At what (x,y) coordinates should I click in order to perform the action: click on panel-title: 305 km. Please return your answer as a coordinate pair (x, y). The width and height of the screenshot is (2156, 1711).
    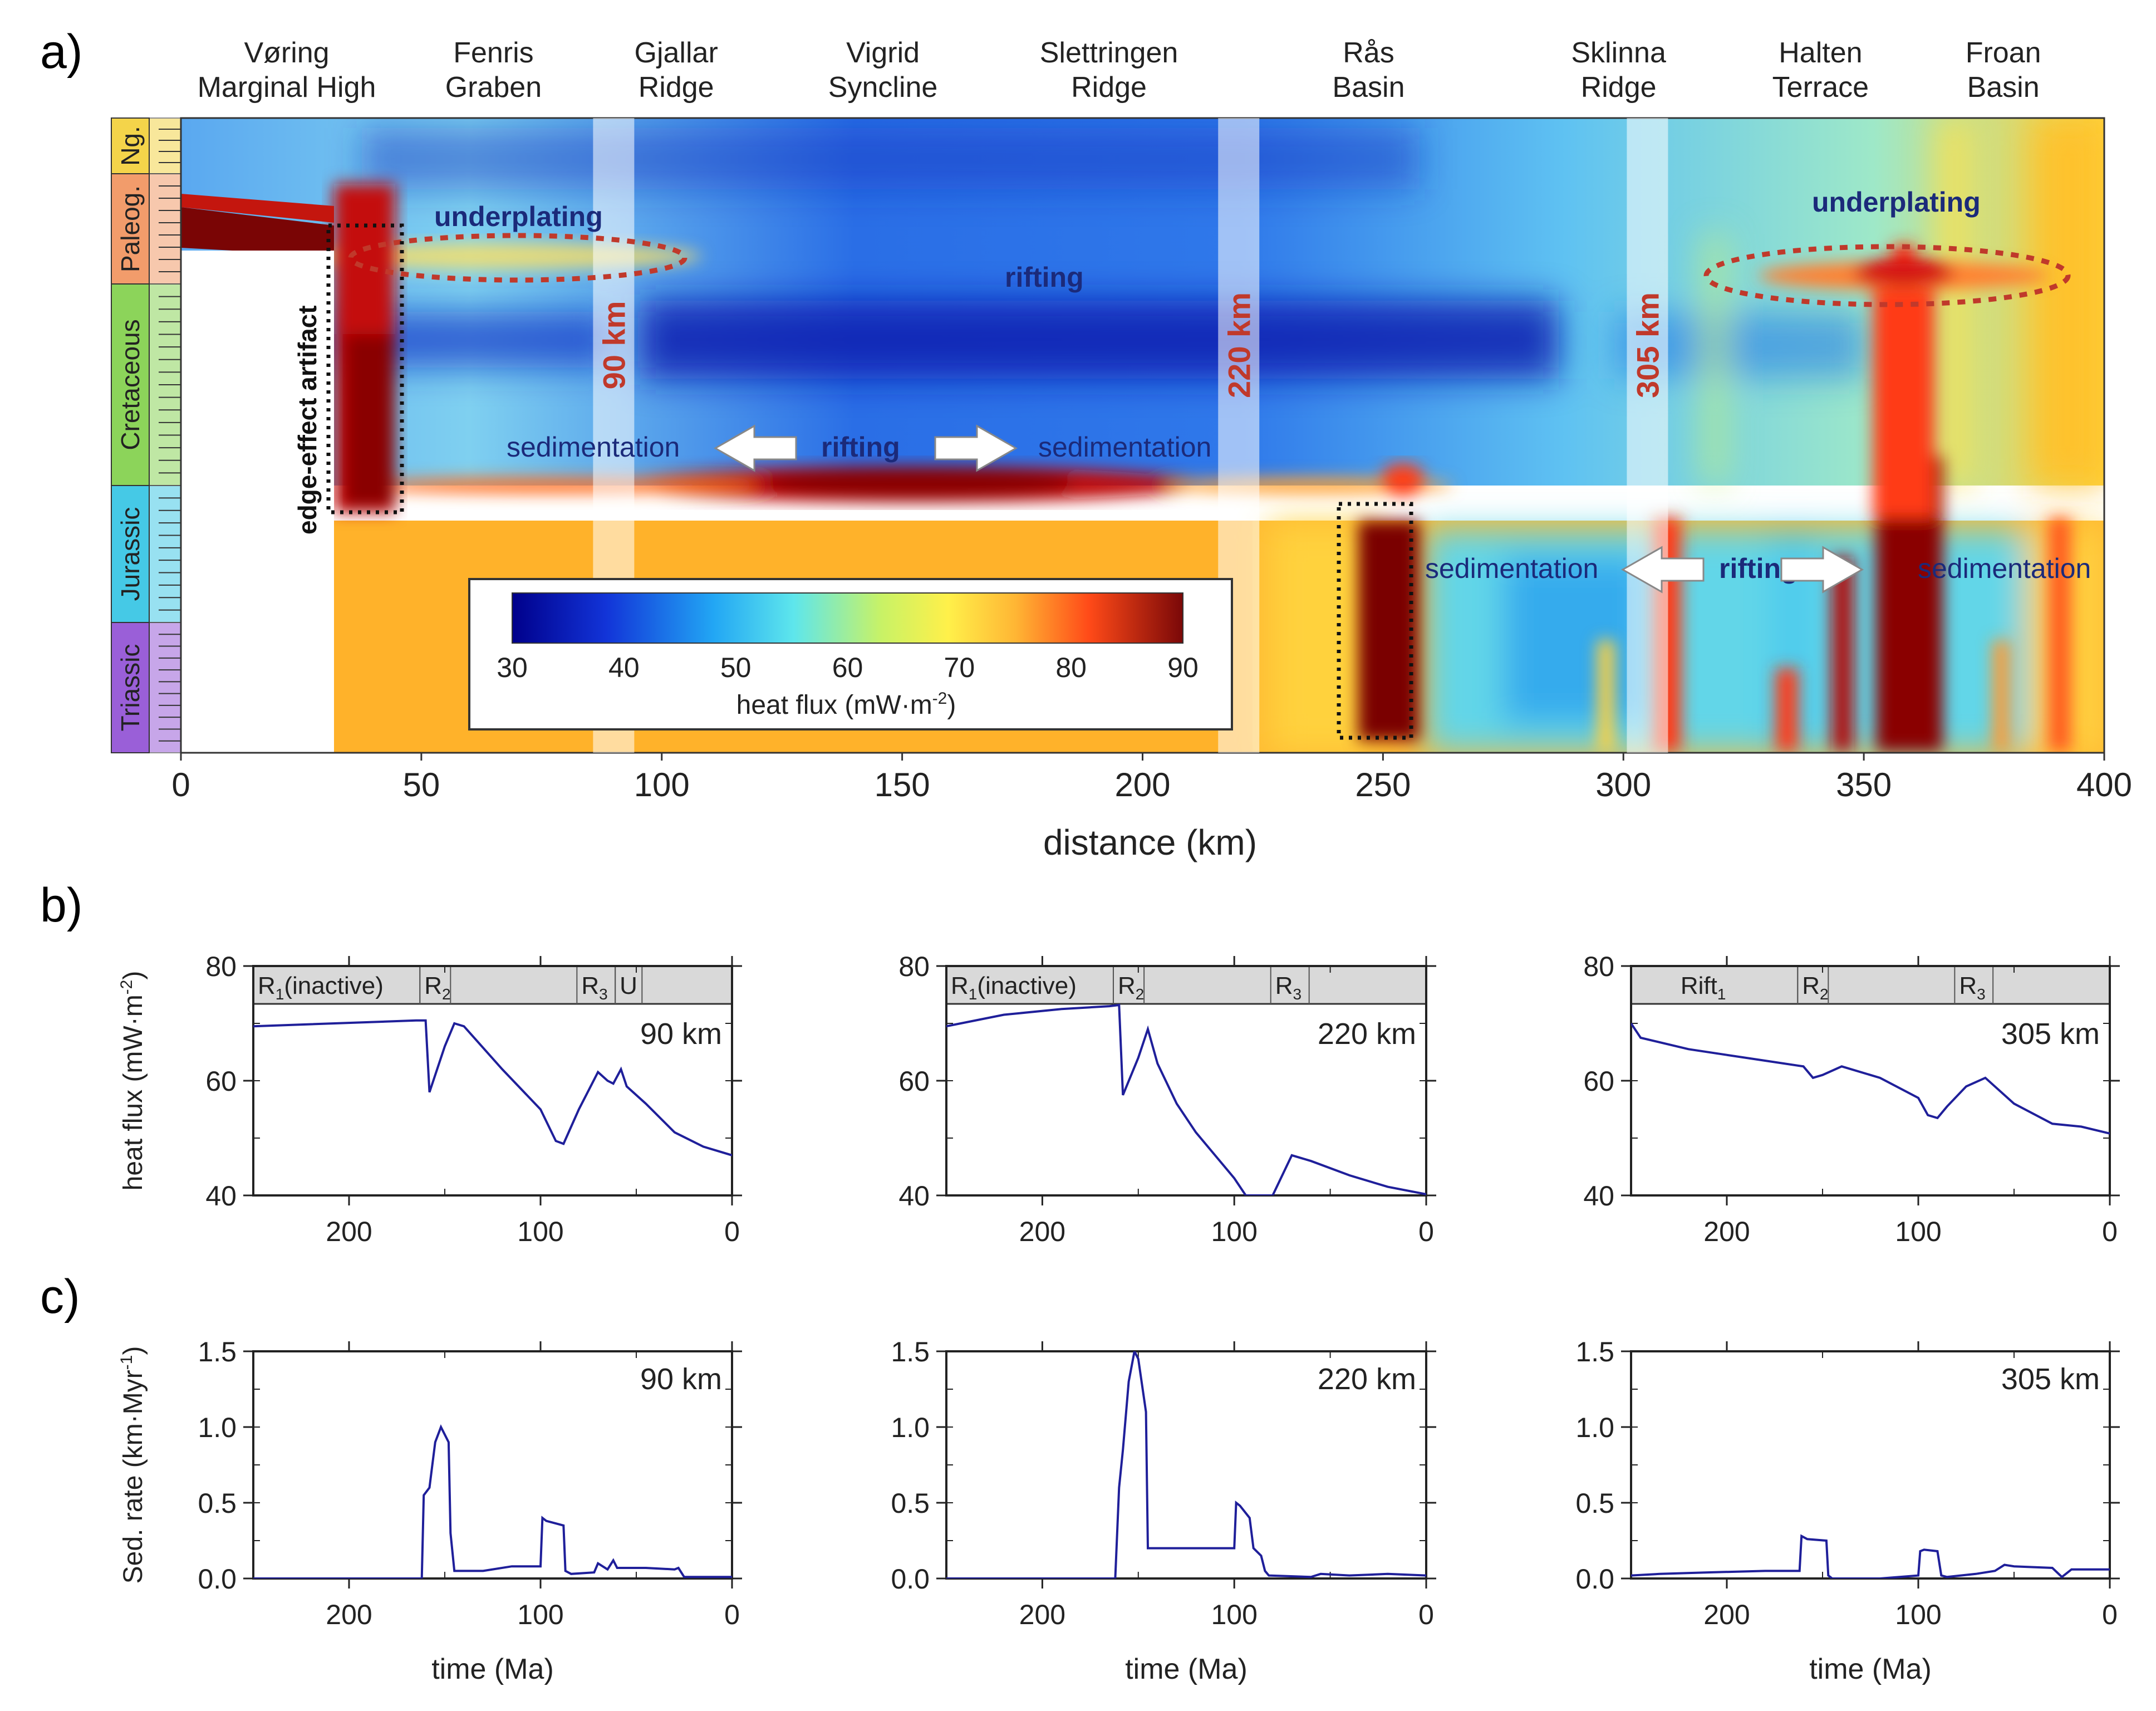
    Looking at the image, I should click on (2051, 1034).